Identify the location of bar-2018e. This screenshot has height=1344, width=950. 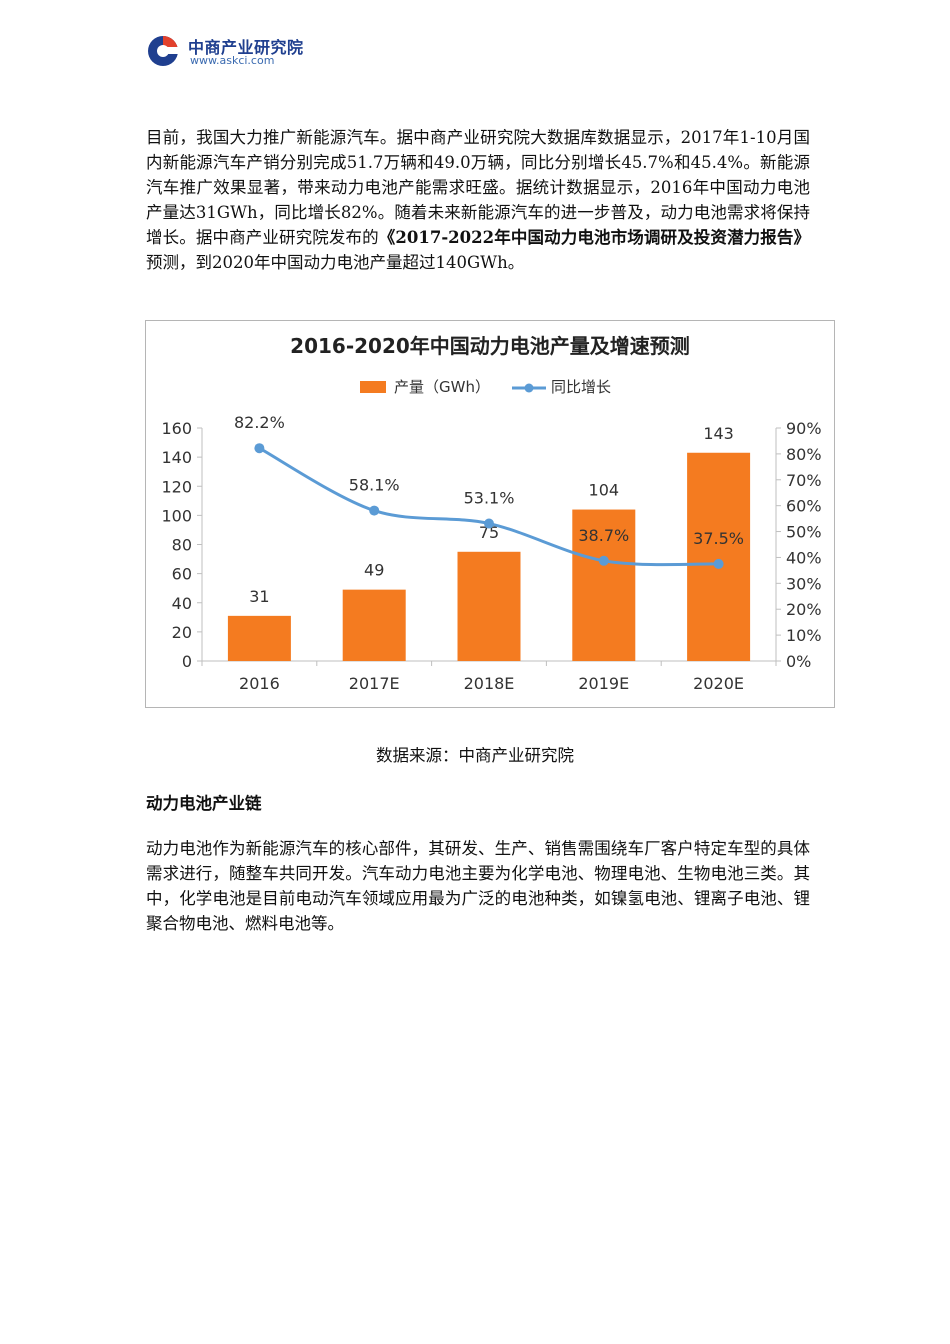
(489, 606).